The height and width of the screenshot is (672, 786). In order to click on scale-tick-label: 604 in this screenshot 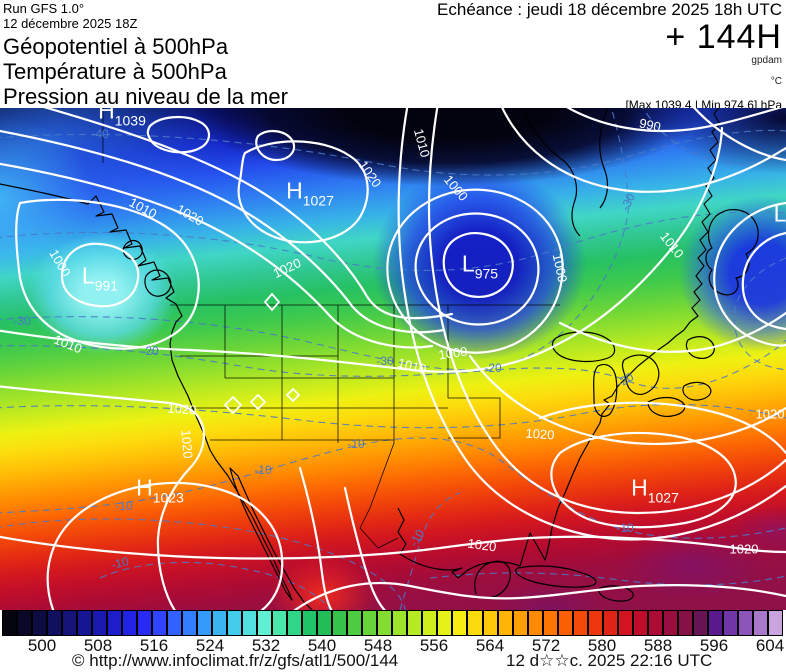, I will do `click(770, 645)`.